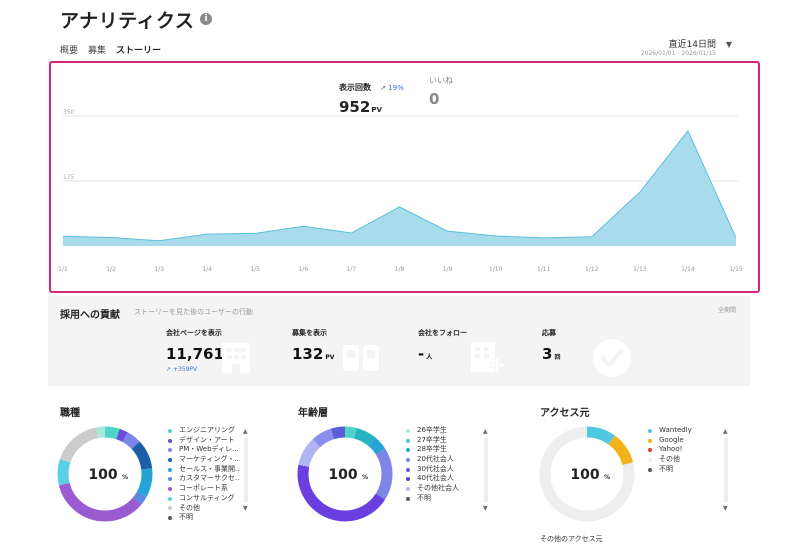  Describe the element at coordinates (432, 449) in the screenshot. I see `legend-label: 28卒学生` at that location.